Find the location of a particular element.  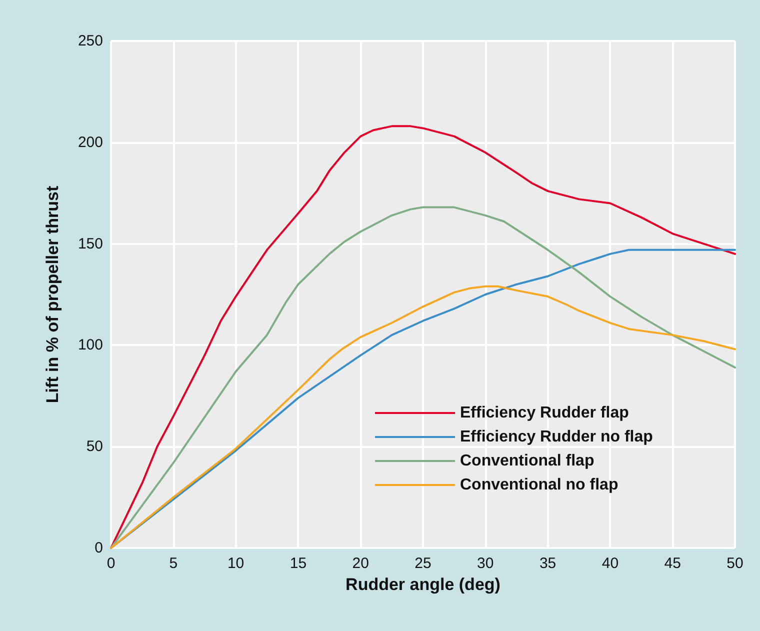

y-axis-title: Lift in % of propeller thrust is located at coordinates (52, 295).